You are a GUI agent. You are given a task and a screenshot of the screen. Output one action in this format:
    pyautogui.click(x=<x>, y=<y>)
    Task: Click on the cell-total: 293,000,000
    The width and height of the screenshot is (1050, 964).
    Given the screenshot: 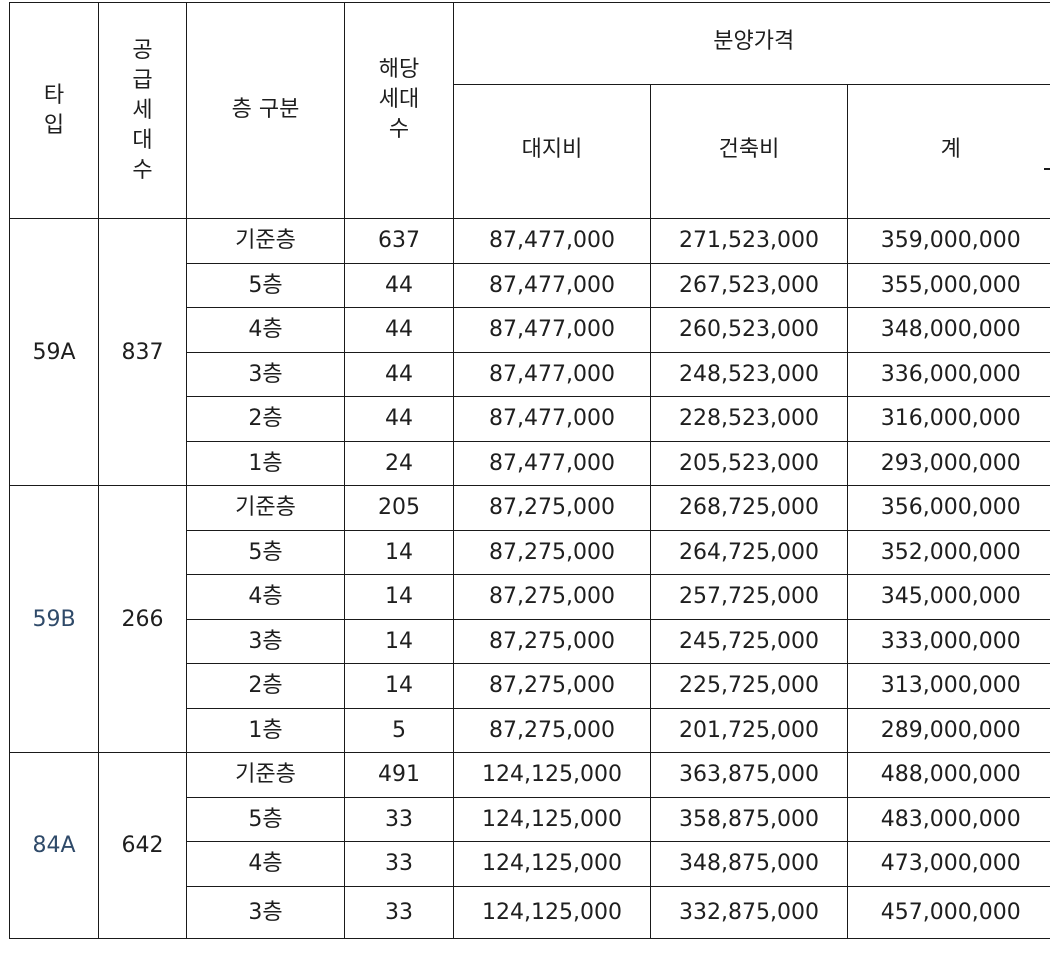 What is the action you would take?
    pyautogui.click(x=948, y=463)
    